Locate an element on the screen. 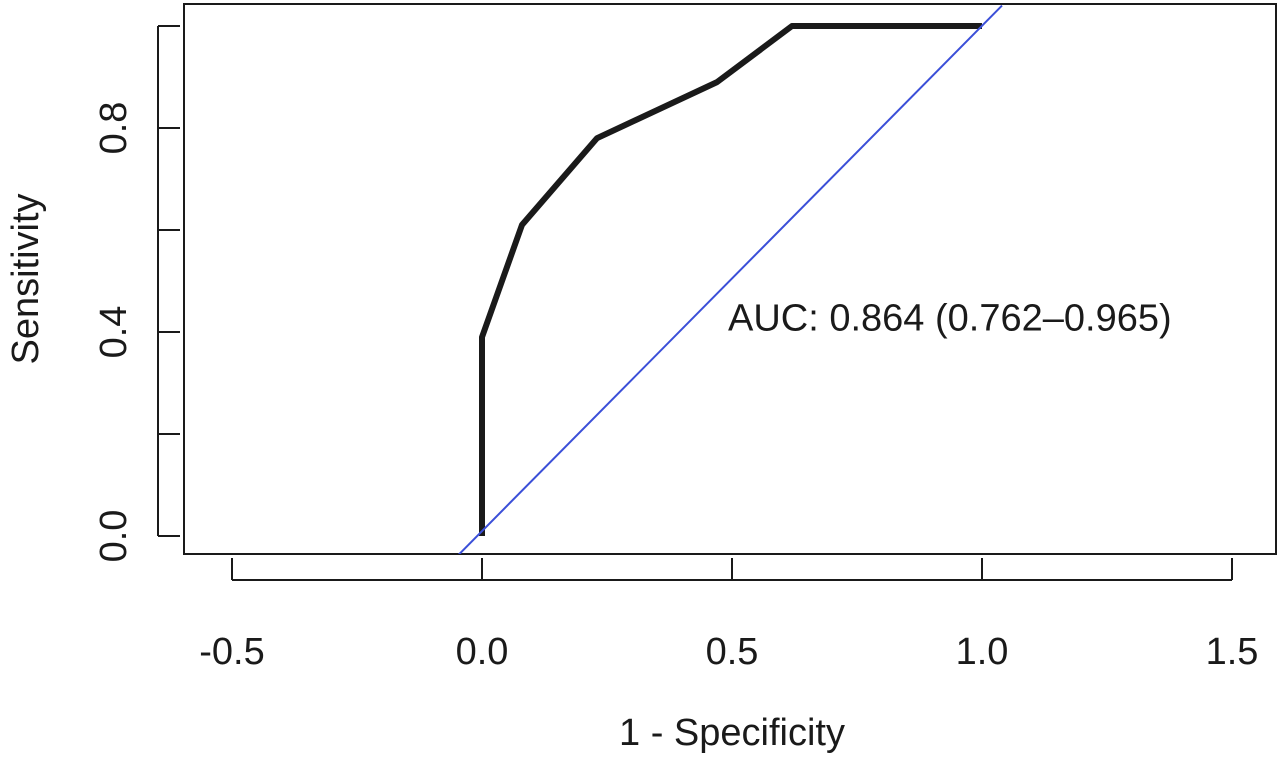 This screenshot has height=757, width=1280. x-axis: -0.5 0.0 0.5 1.0 1.5 is located at coordinates (728, 615).